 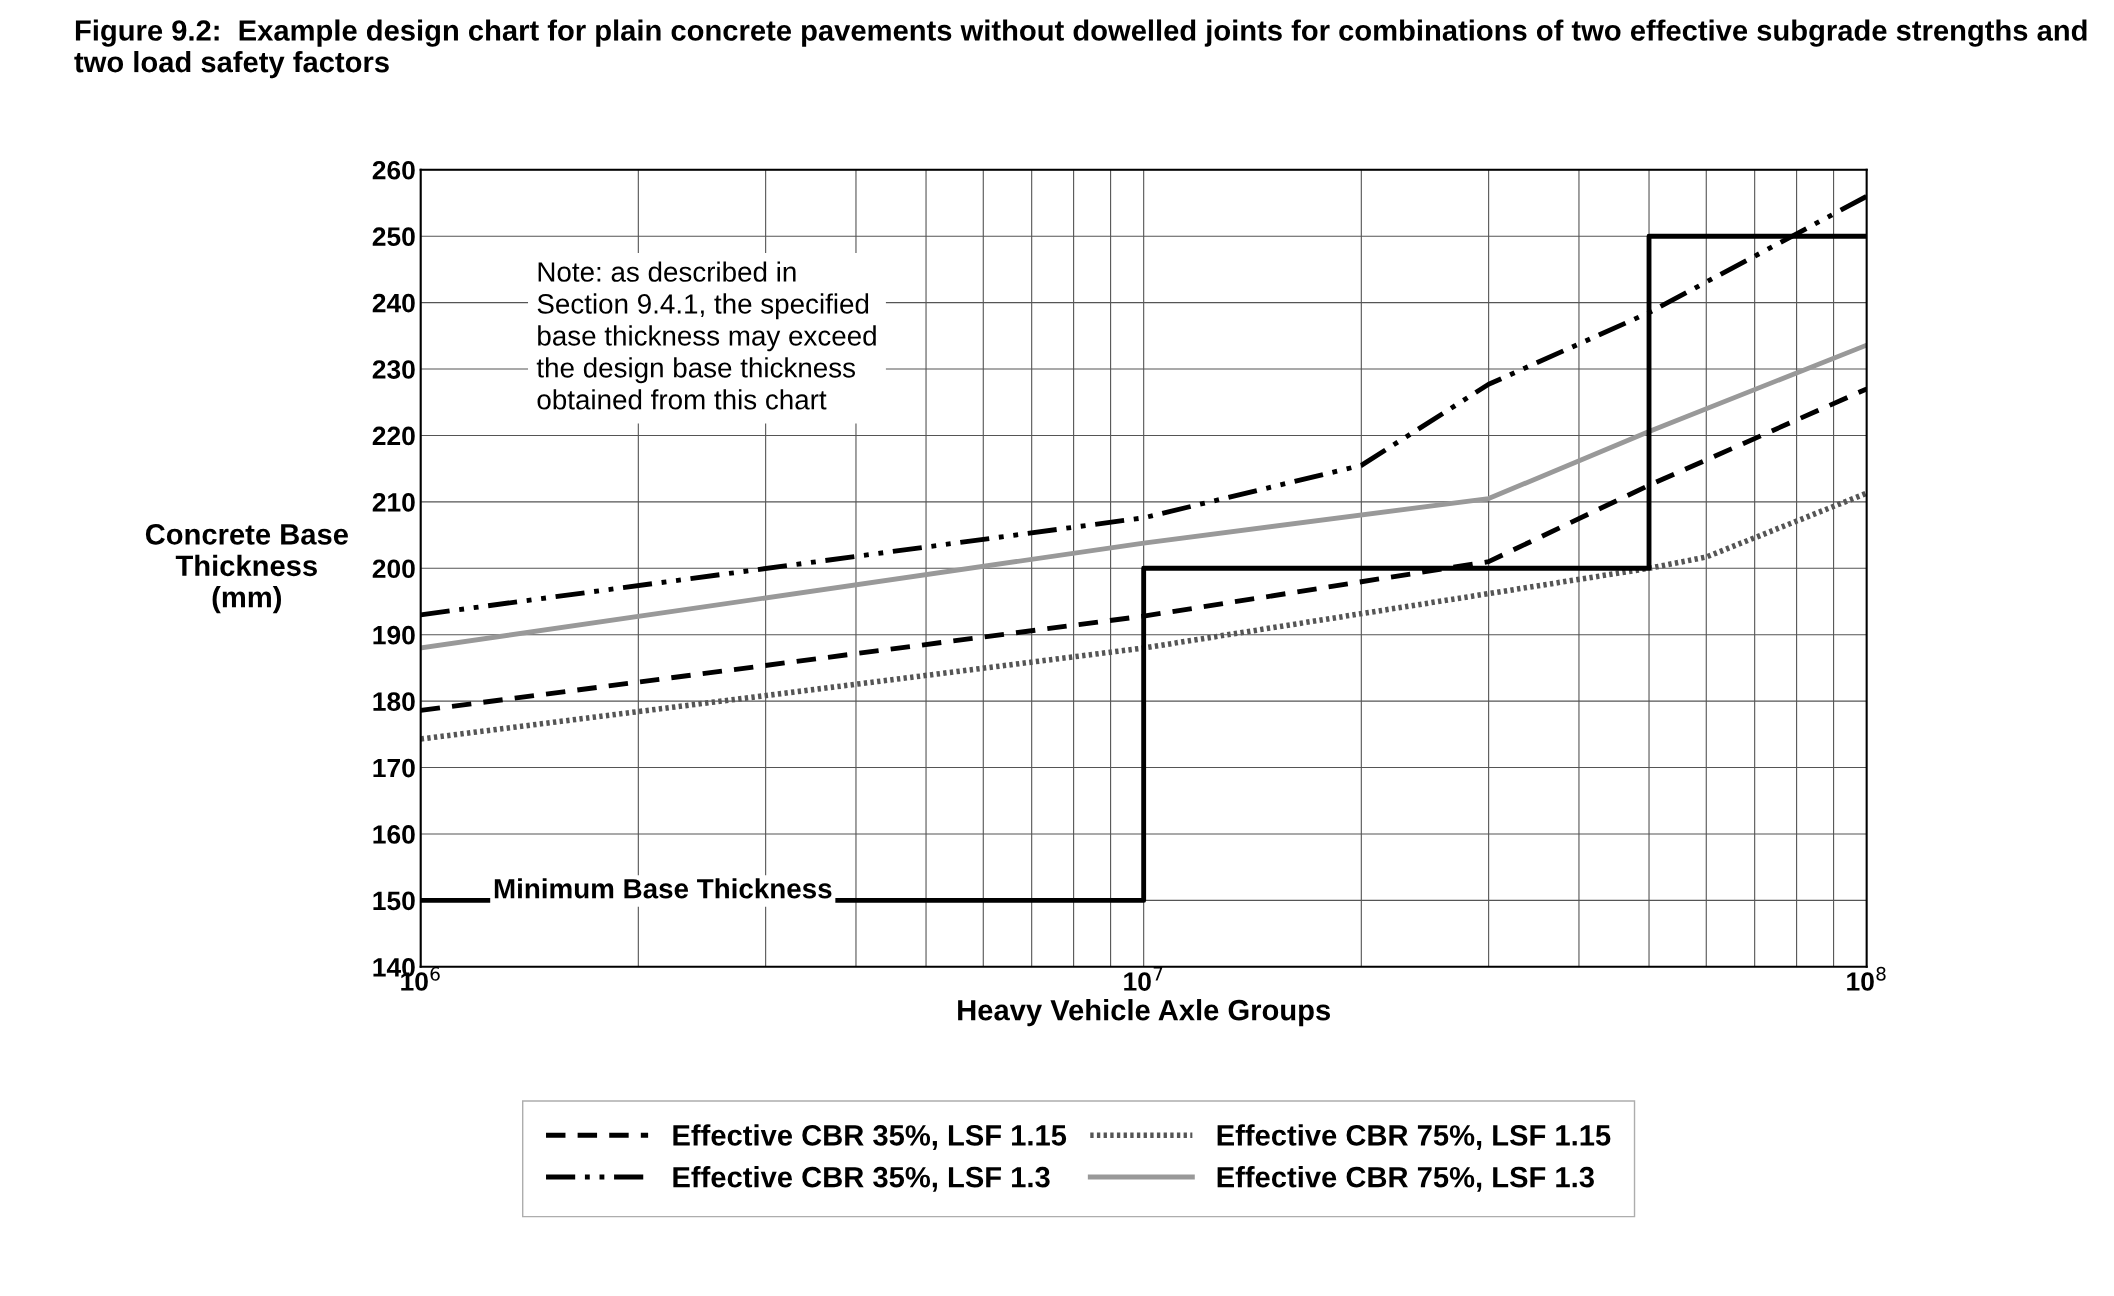 I want to click on y-axis-title: Concrete Base Thickness (mm), so click(x=246, y=569).